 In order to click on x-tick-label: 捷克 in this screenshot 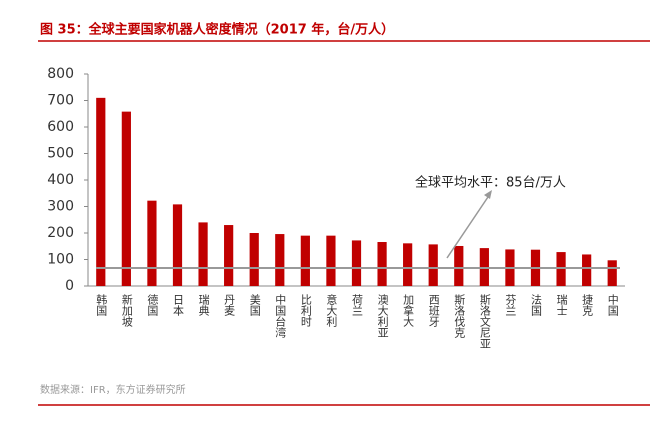, I will do `click(587, 304)`.